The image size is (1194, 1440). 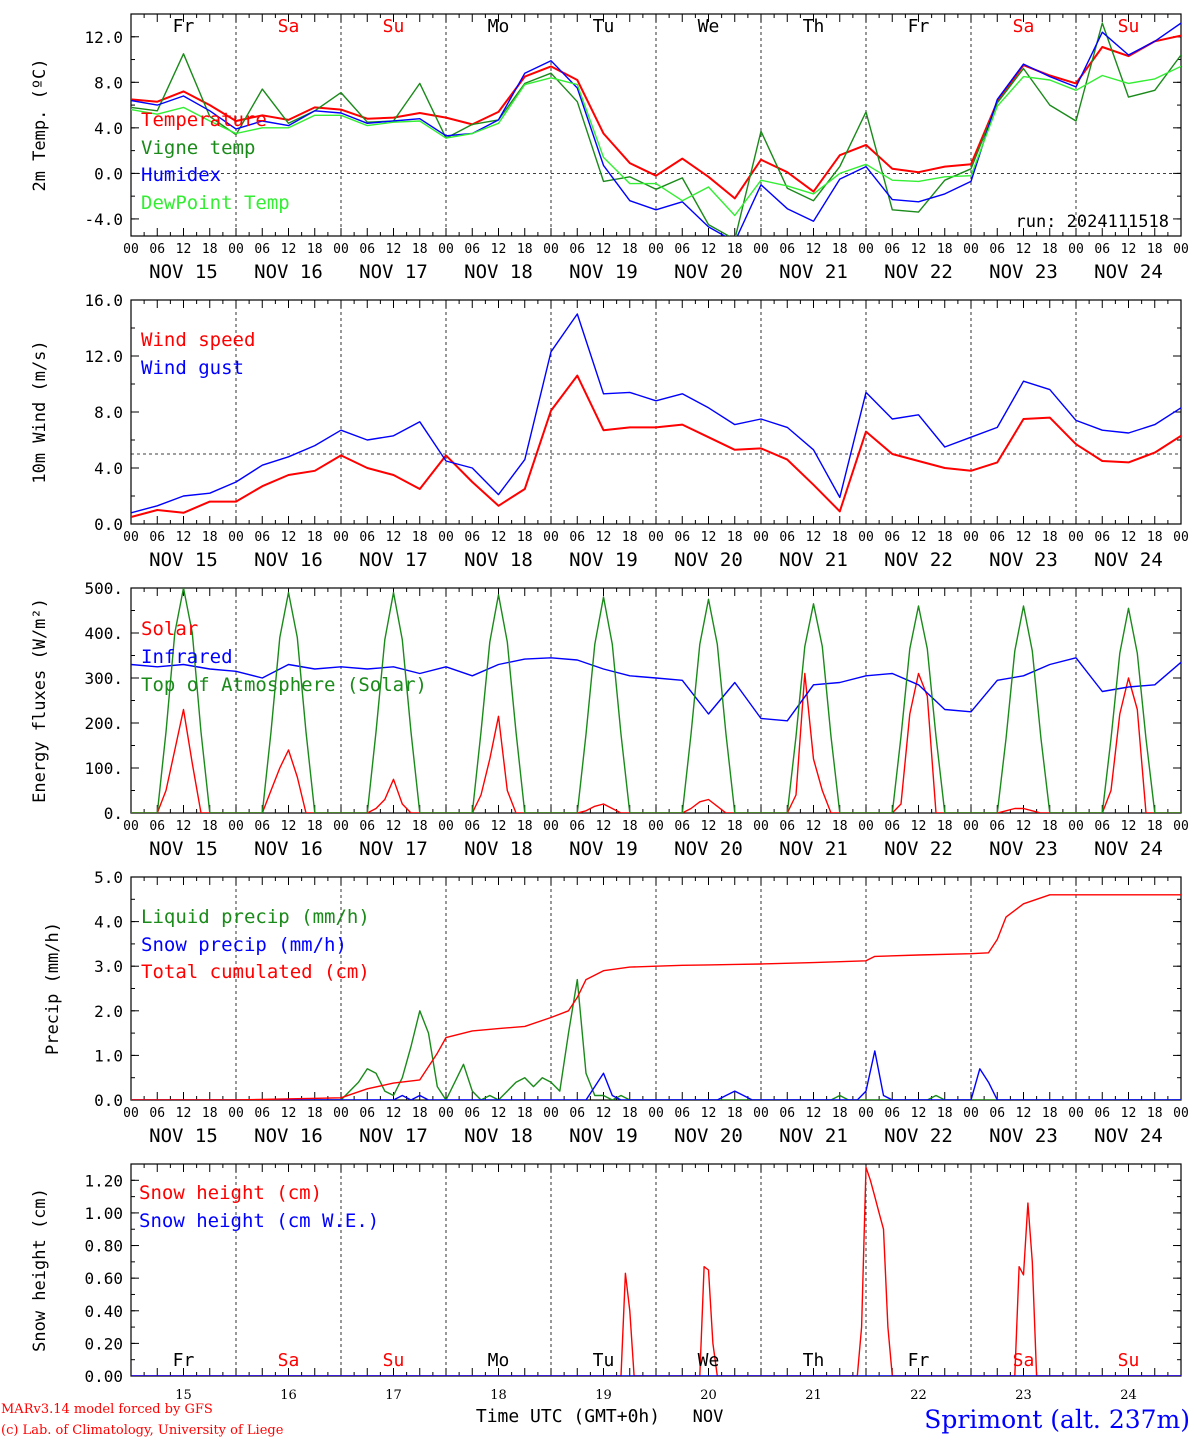 I want to click on day-number: 20, so click(x=708, y=1395).